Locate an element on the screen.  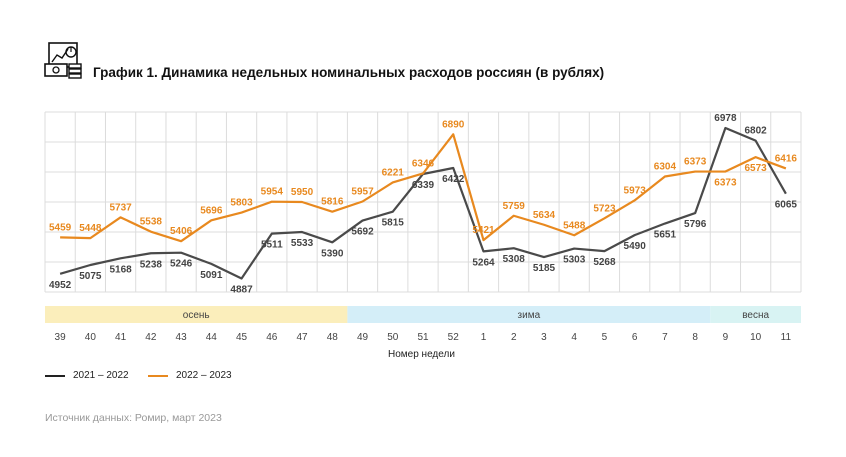
x-tick-label: 5 is located at coordinates (605, 337).